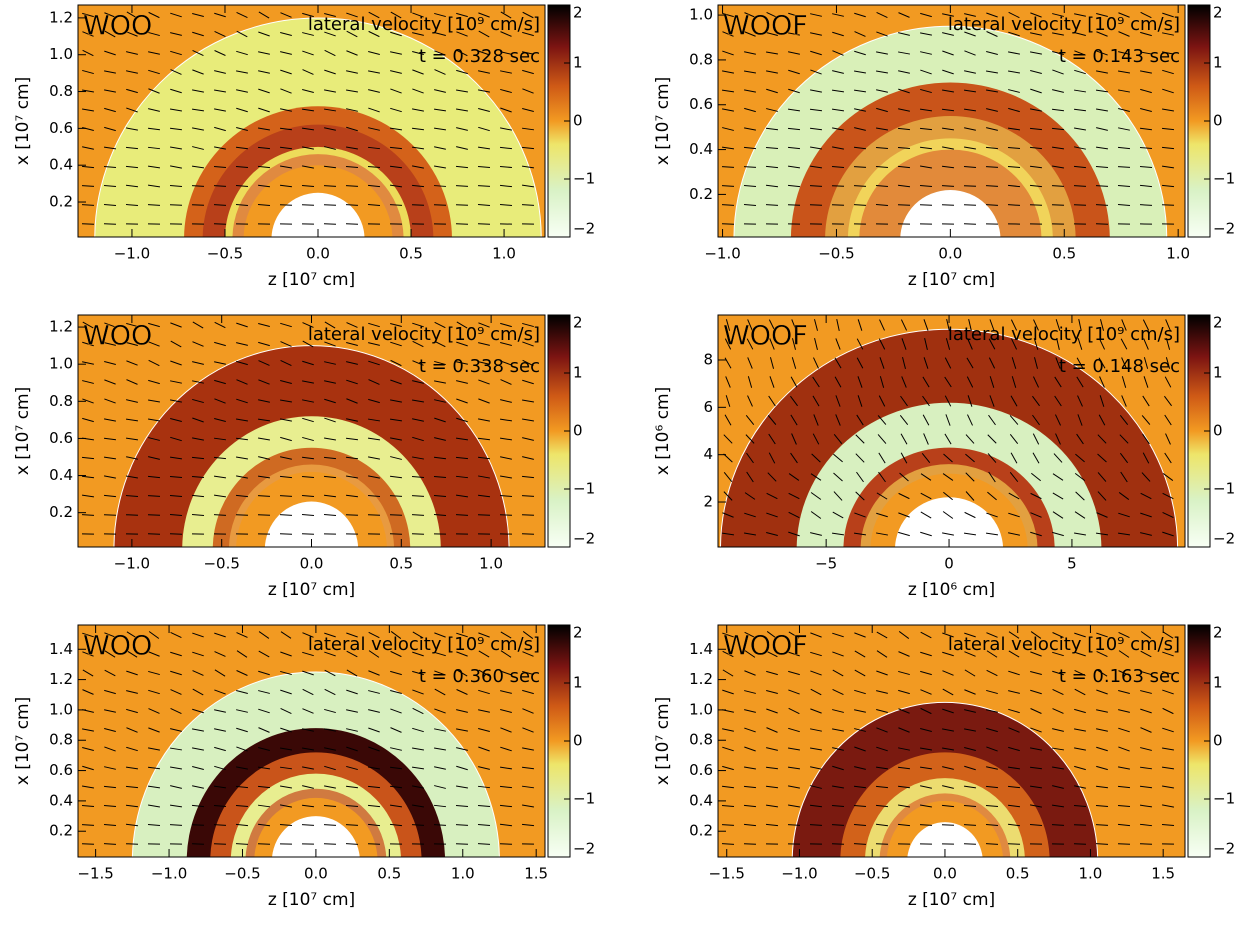  Describe the element at coordinates (61, 327) in the screenshot. I see `y-tick-label: 1.2` at that location.